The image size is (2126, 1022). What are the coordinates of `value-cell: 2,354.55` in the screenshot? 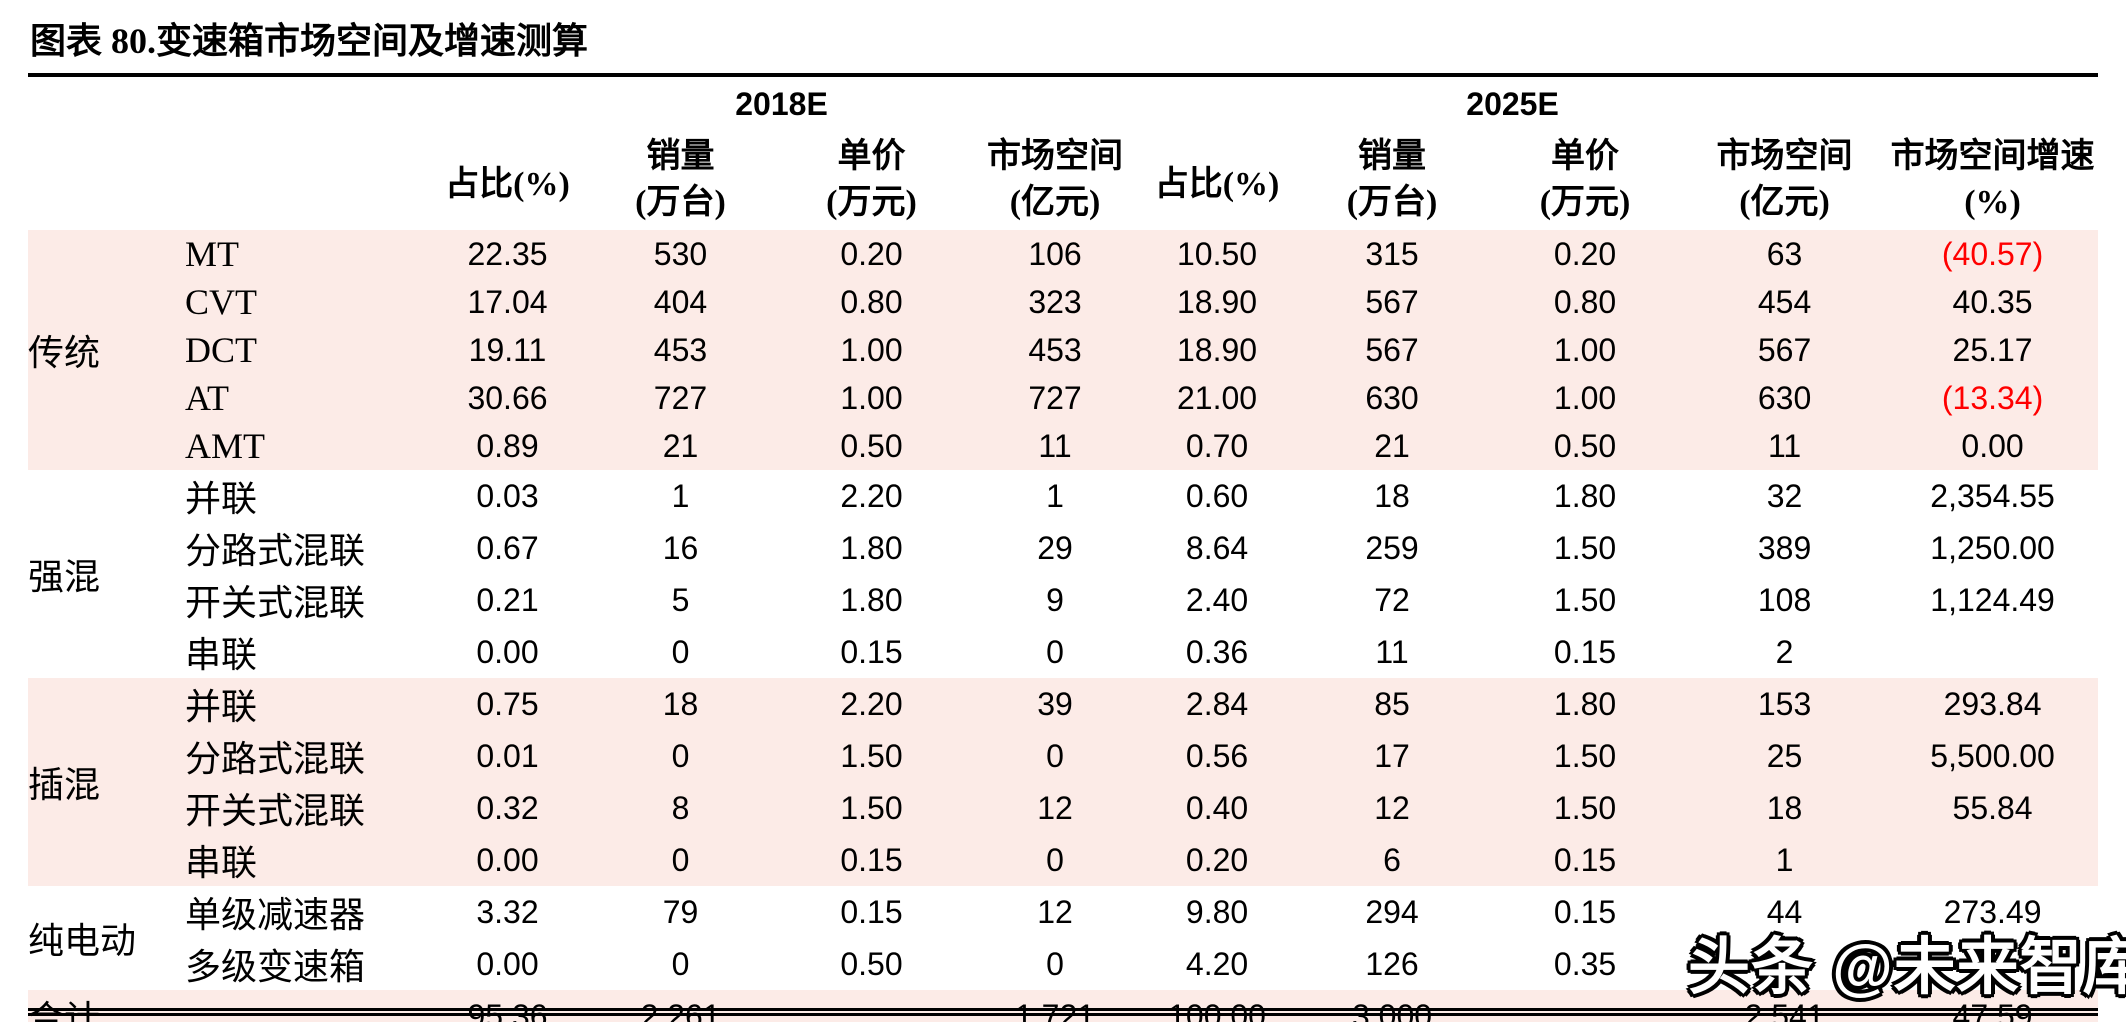 It's located at (1992, 495).